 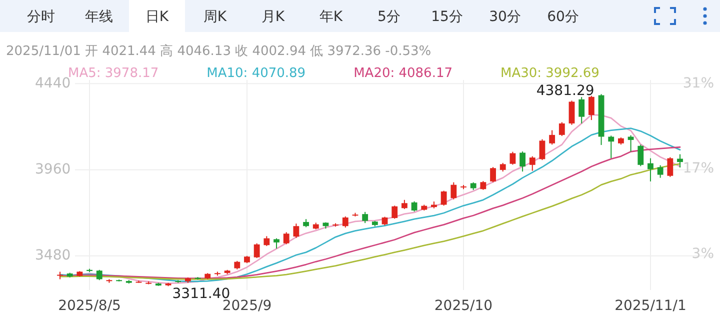 I want to click on text: MA5: 3978.17, so click(x=113, y=73).